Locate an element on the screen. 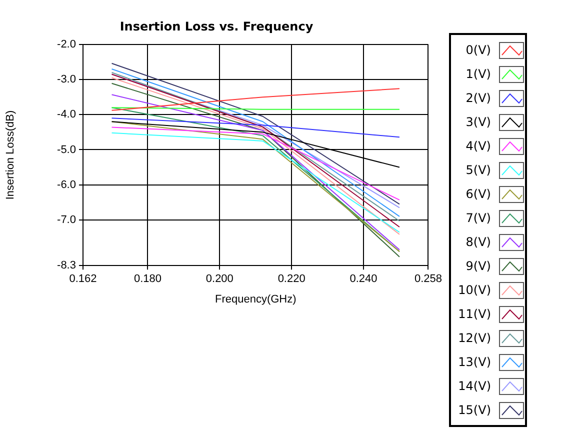  x-tick-label: 0.240 is located at coordinates (364, 279).